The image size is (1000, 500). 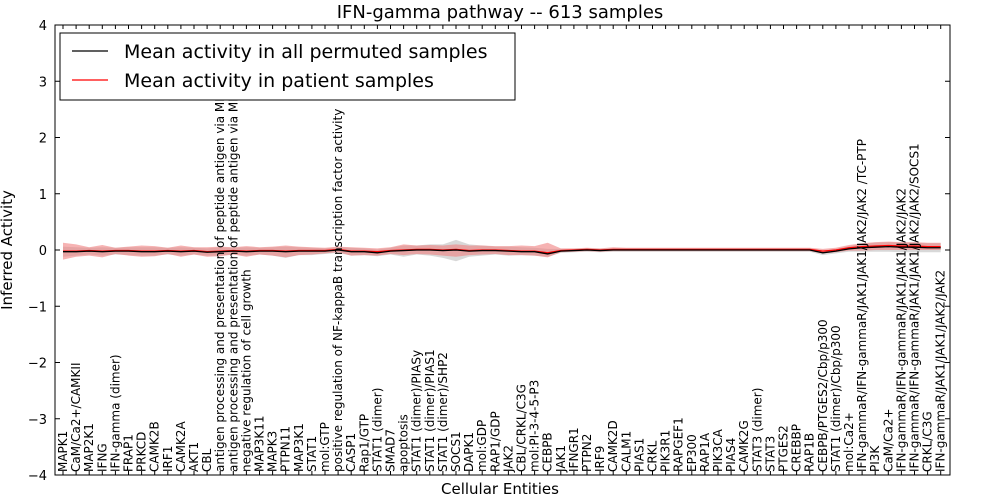 What do you see at coordinates (37, 307) in the screenshot?
I see `y-tick-label: −1` at bounding box center [37, 307].